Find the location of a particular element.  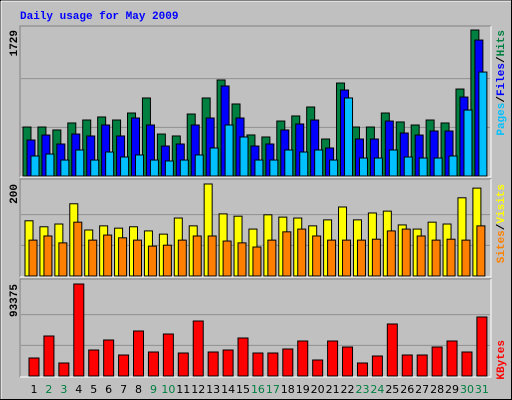

y-tick-label: 1729 is located at coordinates (15, 43).